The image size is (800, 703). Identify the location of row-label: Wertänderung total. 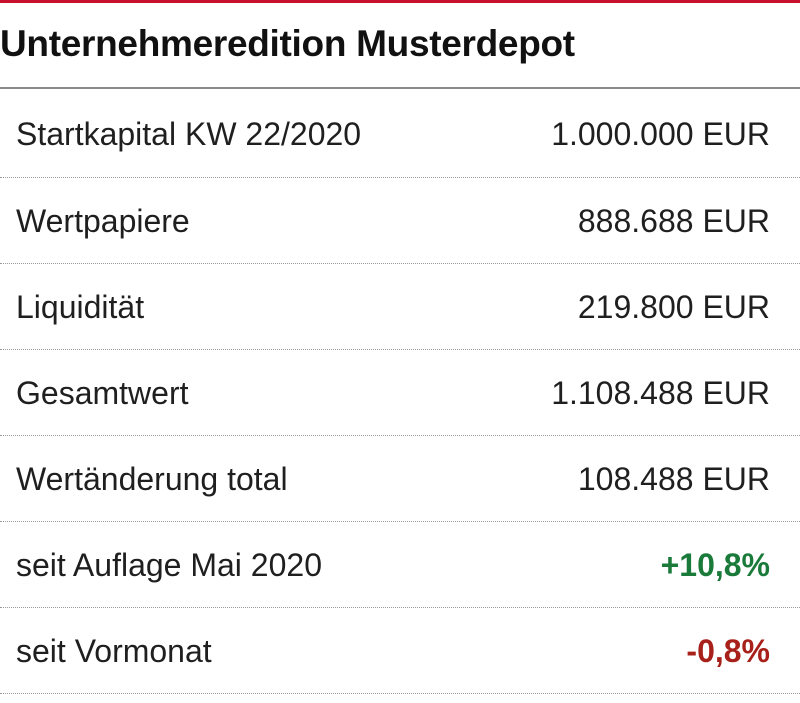
(152, 478).